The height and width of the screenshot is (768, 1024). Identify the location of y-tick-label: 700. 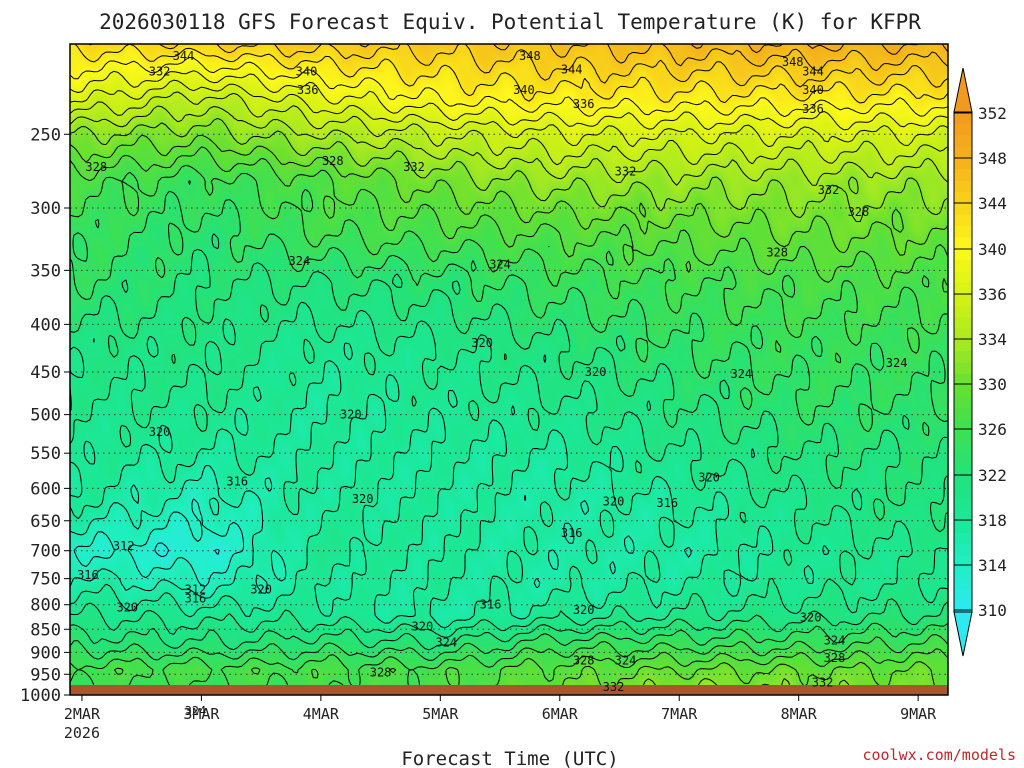
(45, 552).